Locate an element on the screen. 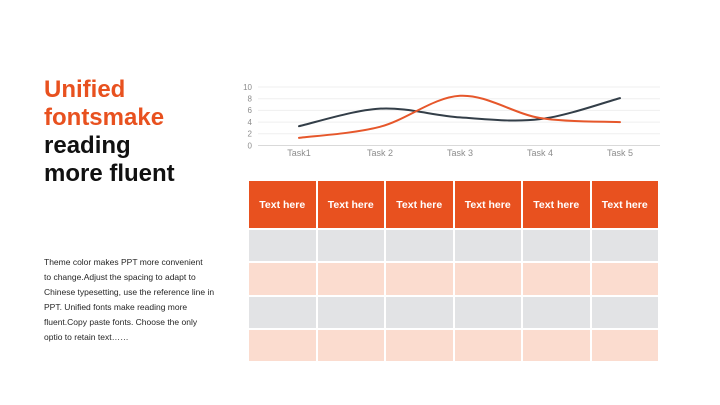 Image resolution: width=720 pixels, height=405 pixels. title-line-4: more fluent is located at coordinates (109, 173).